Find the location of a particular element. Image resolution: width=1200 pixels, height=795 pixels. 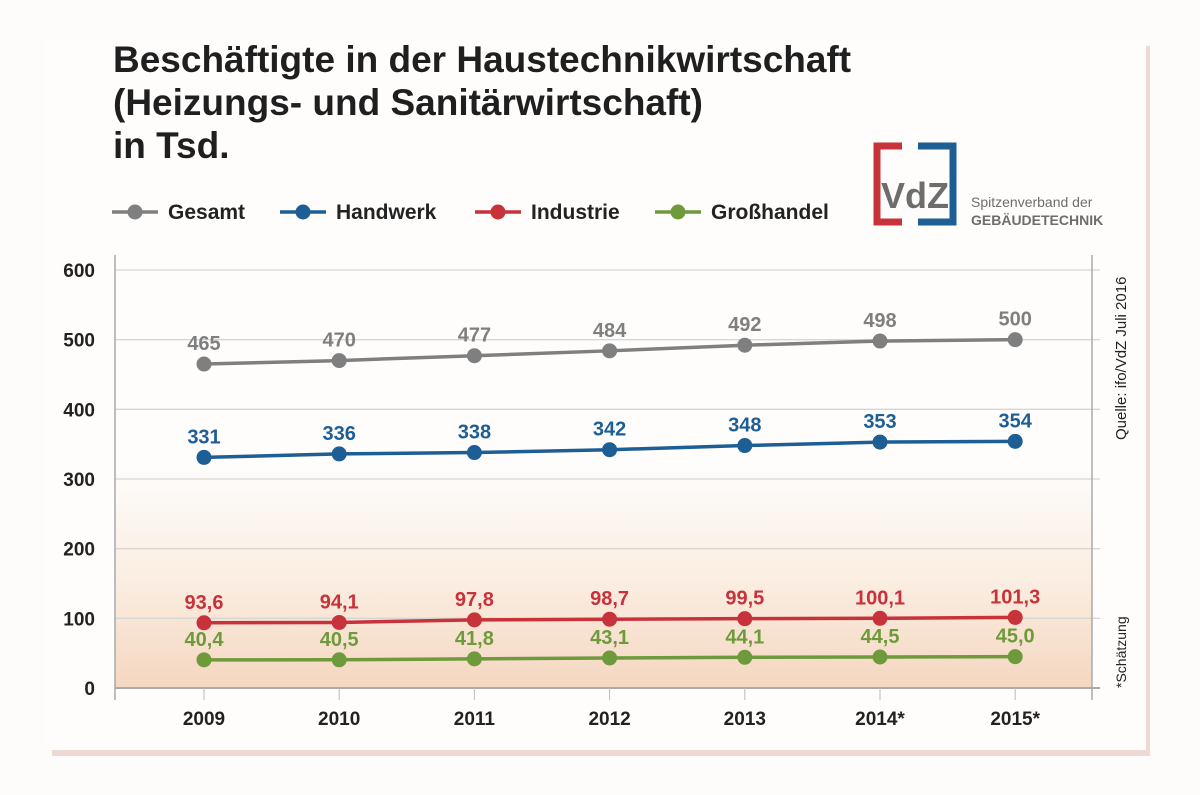

data-label: 93,6 is located at coordinates (204, 603).